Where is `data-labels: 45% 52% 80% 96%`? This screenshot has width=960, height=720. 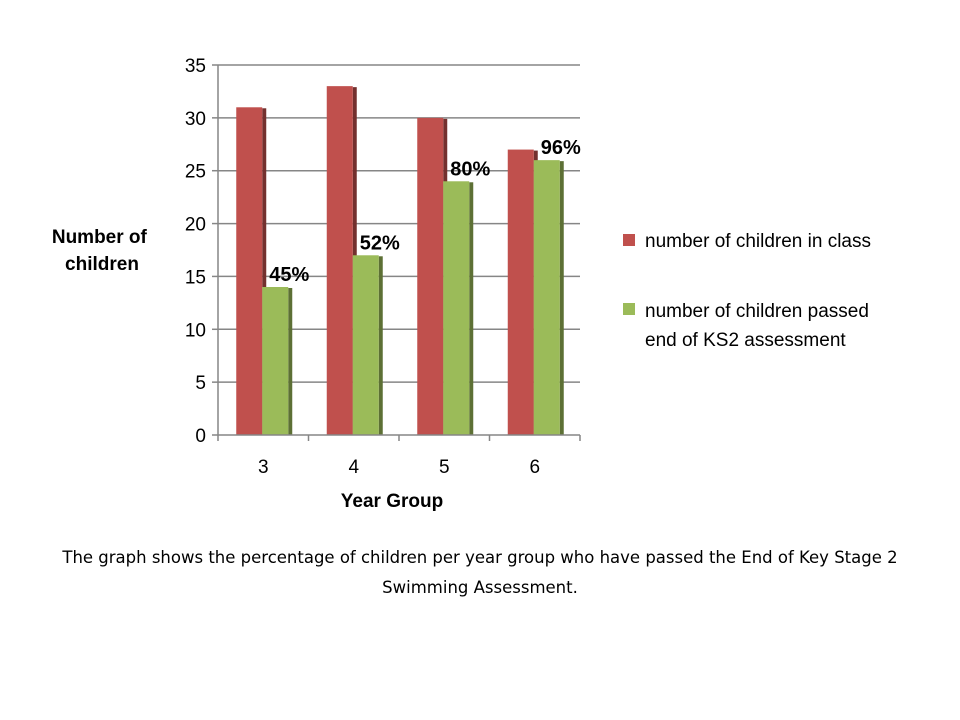 data-labels: 45% 52% 80% 96% is located at coordinates (425, 211).